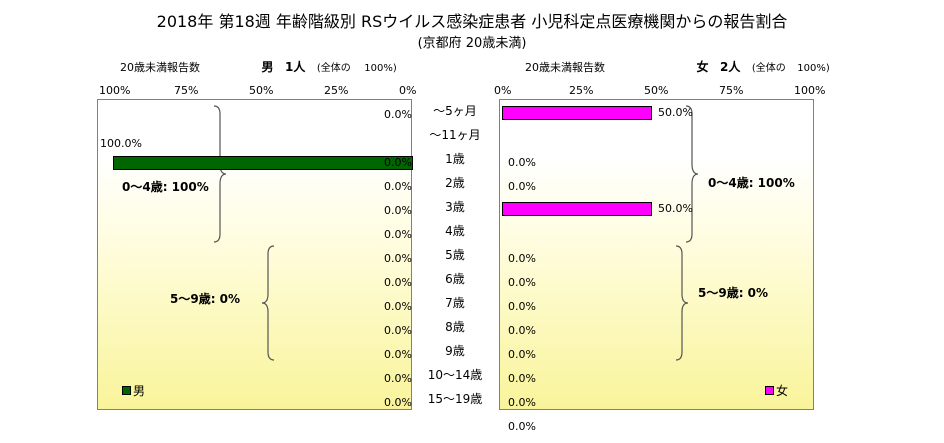 This screenshot has width=944, height=443. Describe the element at coordinates (731, 90) in the screenshot. I see `female-axis-tick: 75%` at that location.